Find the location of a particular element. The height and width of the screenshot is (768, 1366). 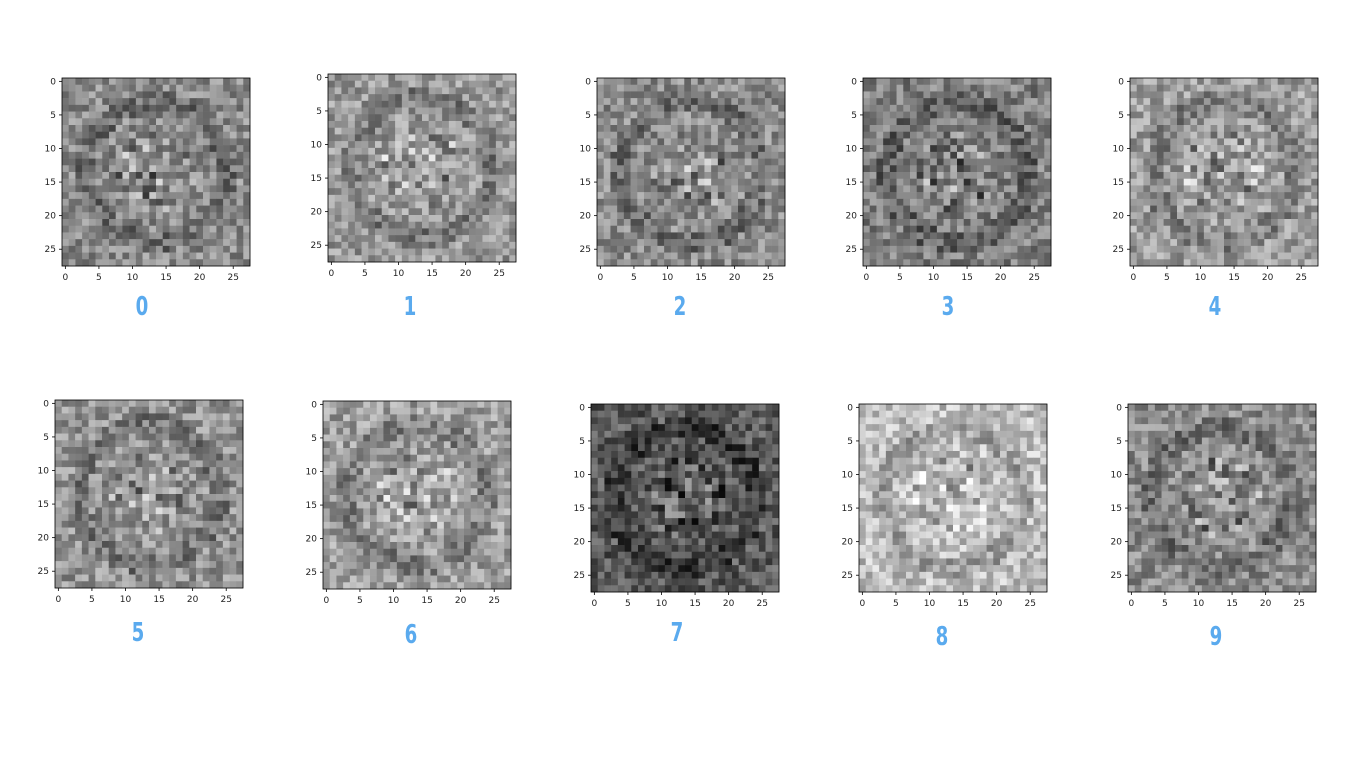

heatmap-2: 0 5 10 15 20 25 0 5 10 15 20 25 is located at coordinates (683, 180).